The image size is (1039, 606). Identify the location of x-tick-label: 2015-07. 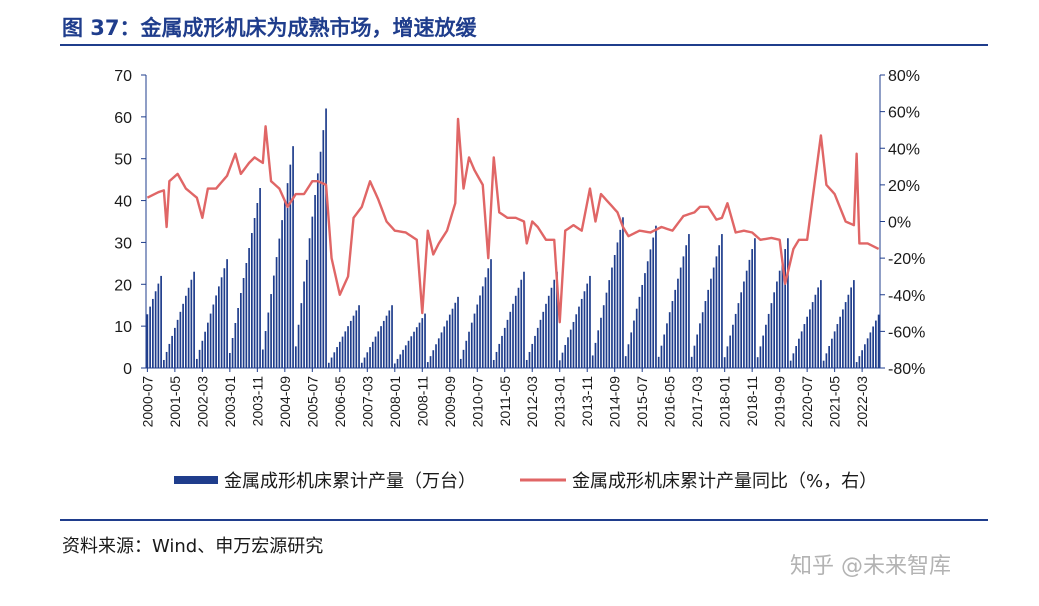
(642, 402).